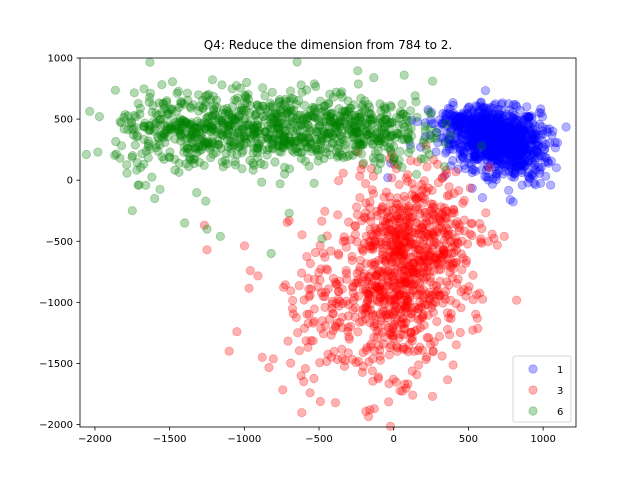 This screenshot has width=640, height=480. What do you see at coordinates (468, 439) in the screenshot?
I see `x-tick-label: 500` at bounding box center [468, 439].